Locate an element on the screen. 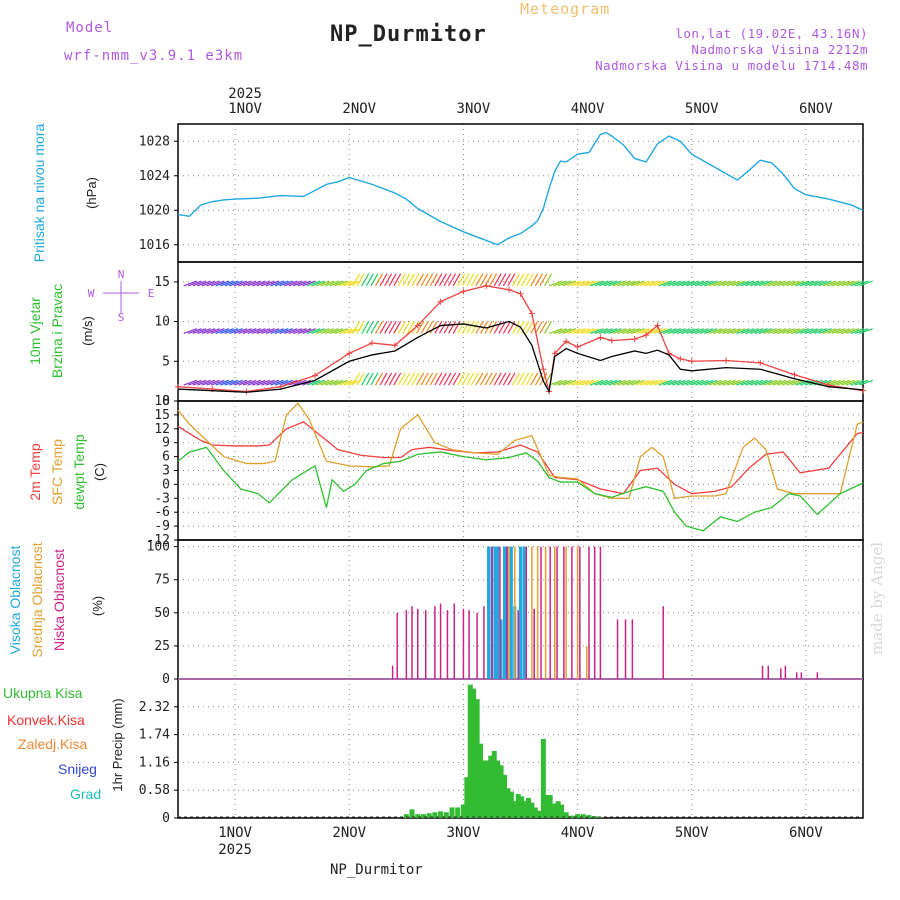 This screenshot has height=900, width=900. page-title: NP_Durmitor is located at coordinates (408, 34).